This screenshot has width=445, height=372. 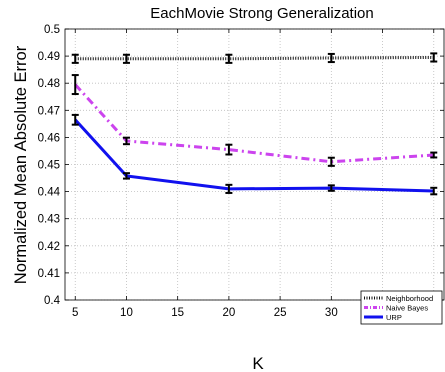 I want to click on legend-label-neighborhood: Neighborhood, so click(x=409, y=298).